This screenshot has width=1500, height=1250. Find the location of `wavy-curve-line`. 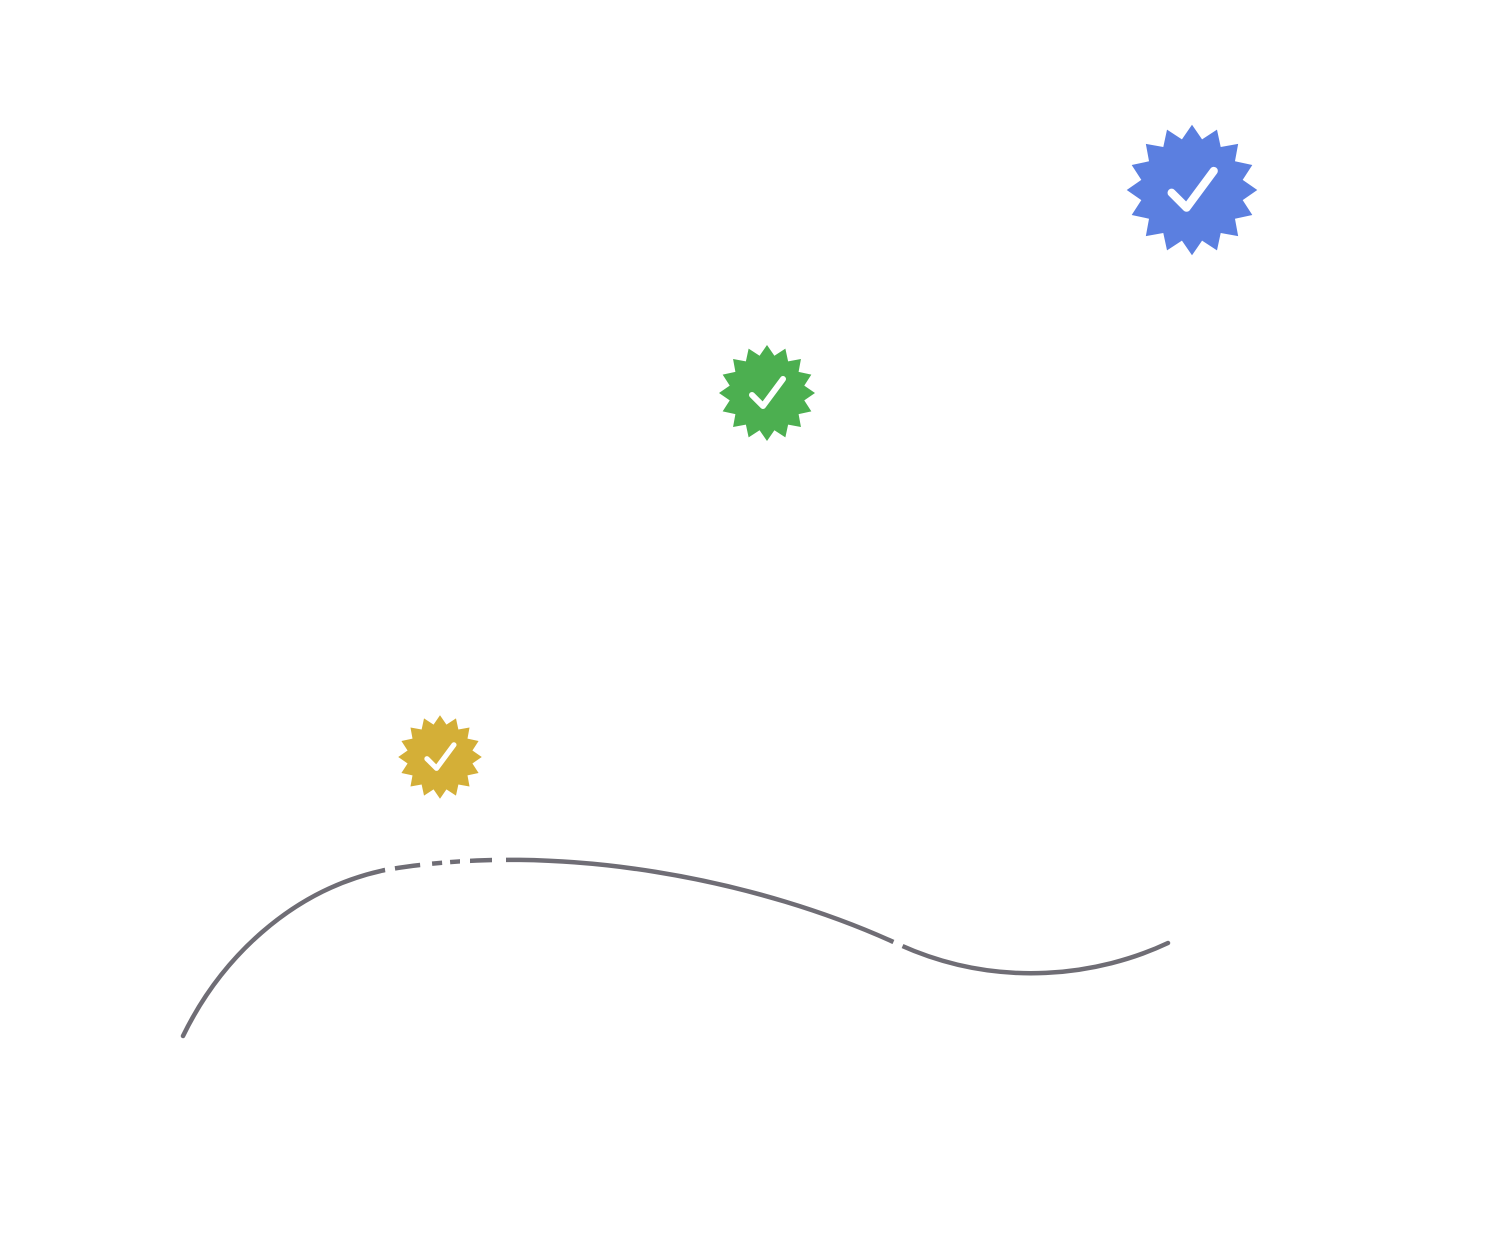

wavy-curve-line is located at coordinates (675, 948).